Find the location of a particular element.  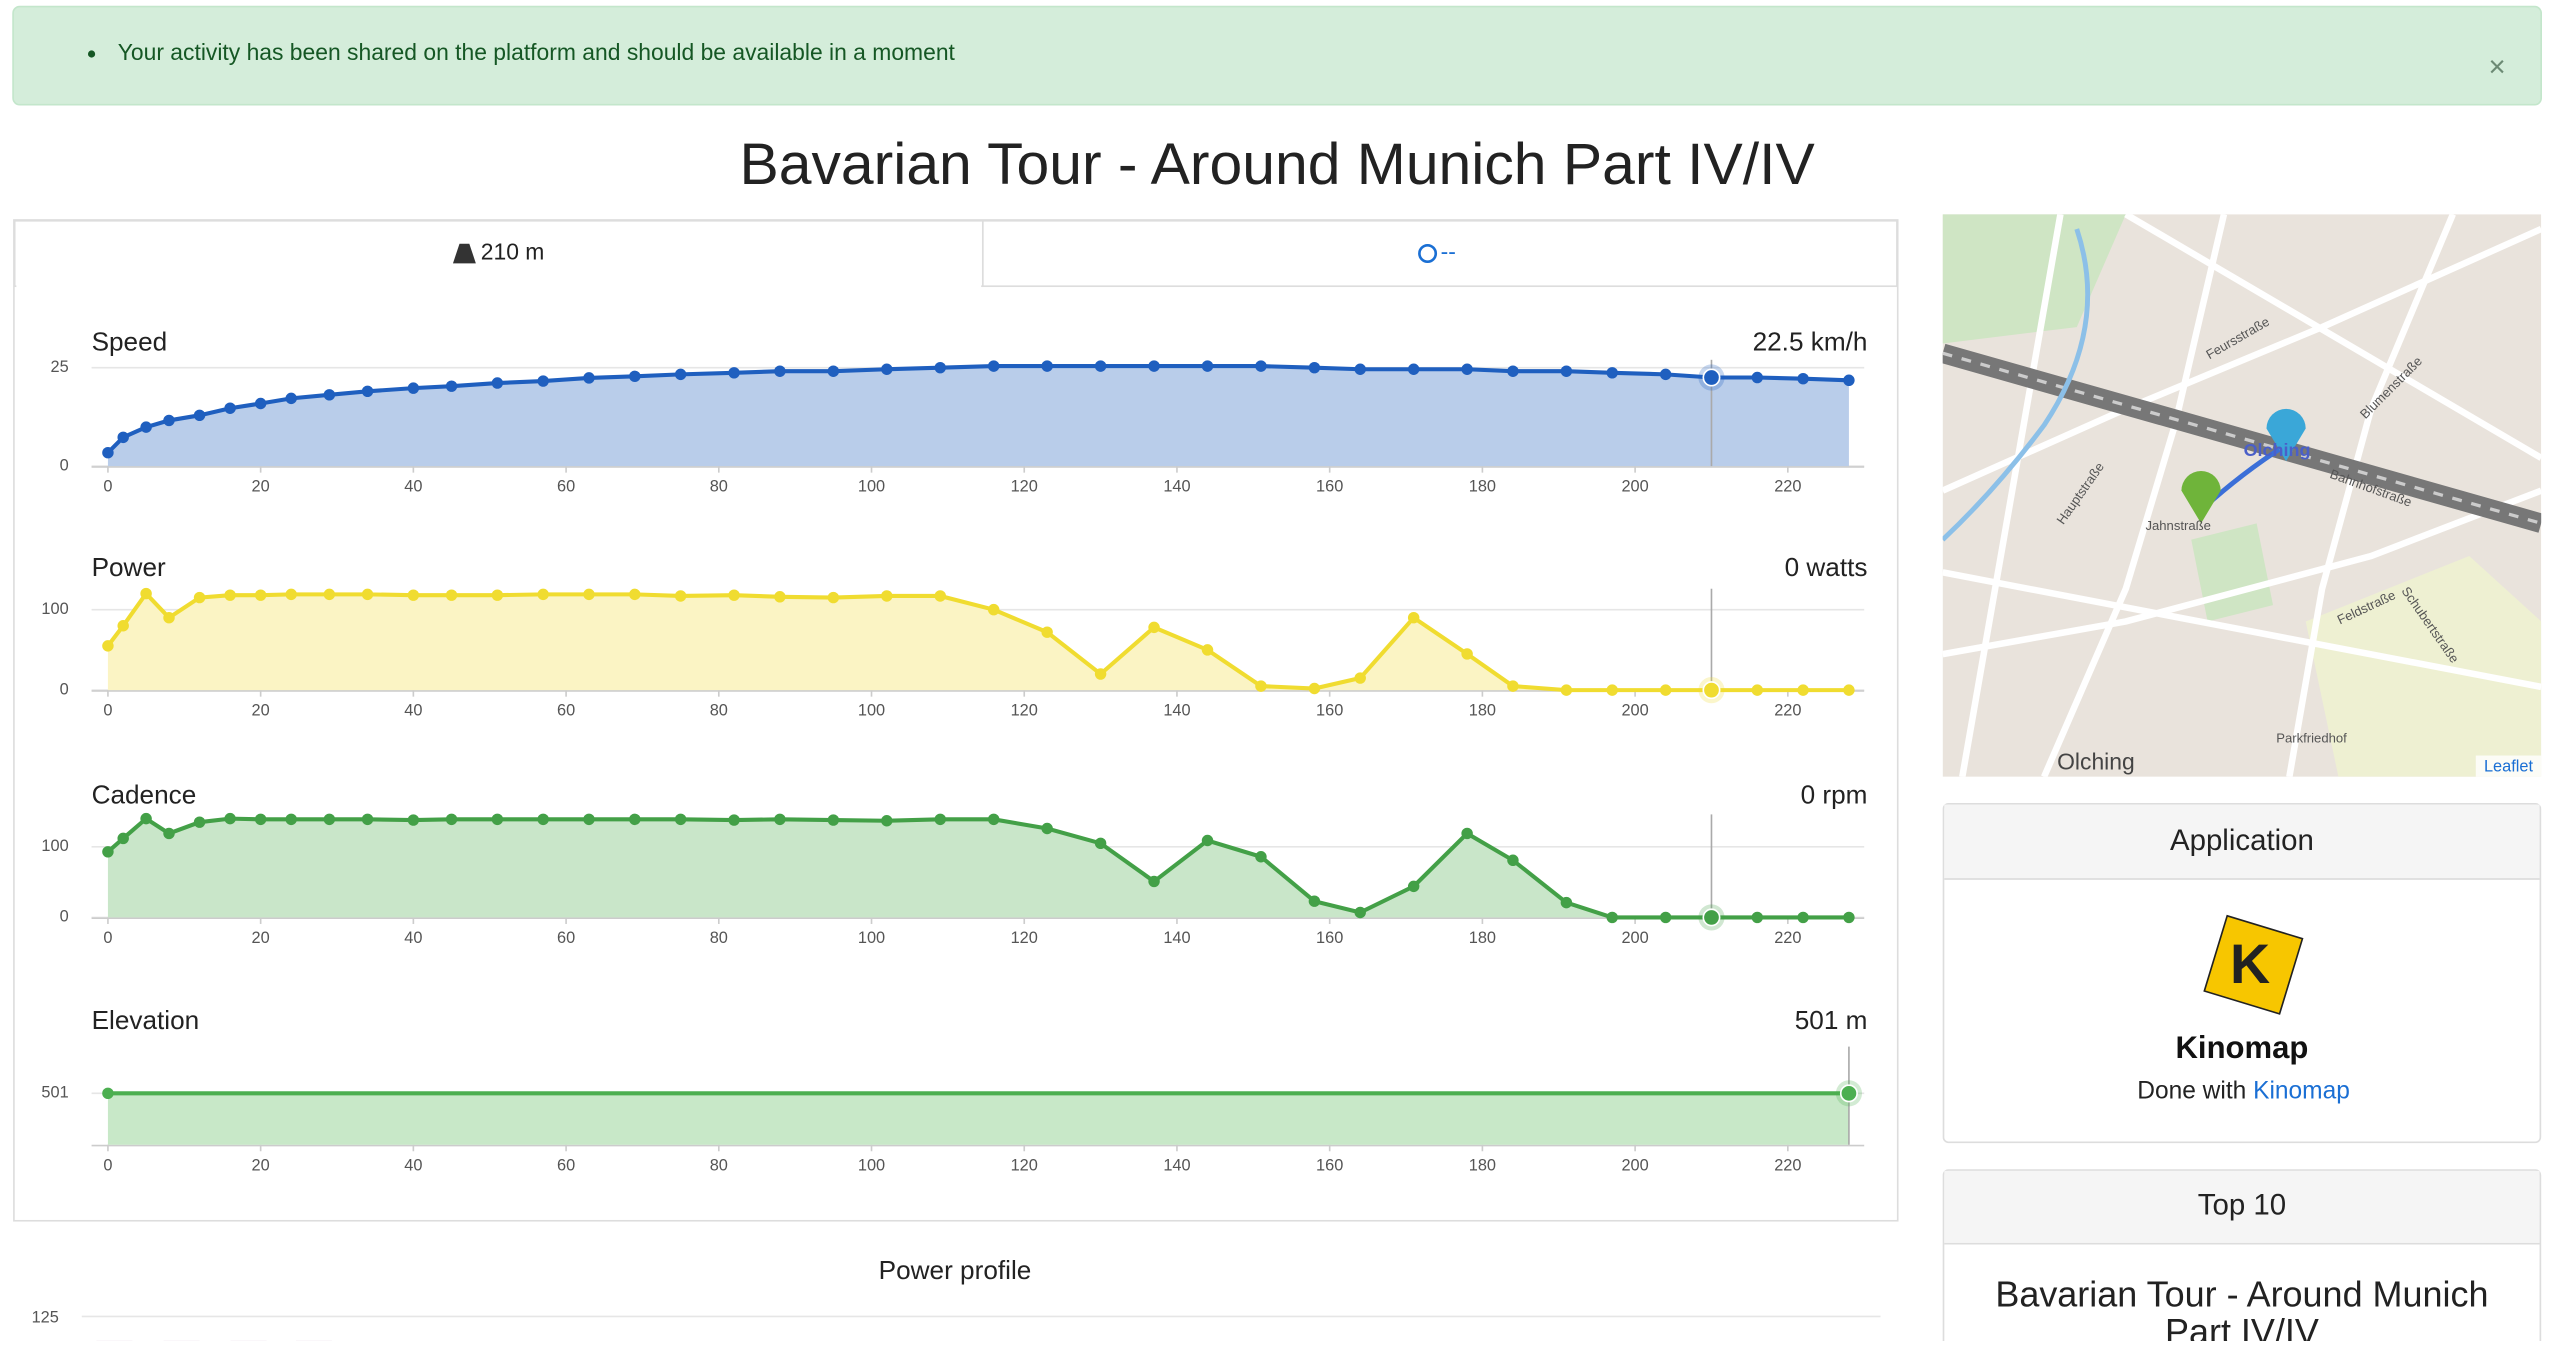

chart-title: Elevation is located at coordinates (146, 1020).